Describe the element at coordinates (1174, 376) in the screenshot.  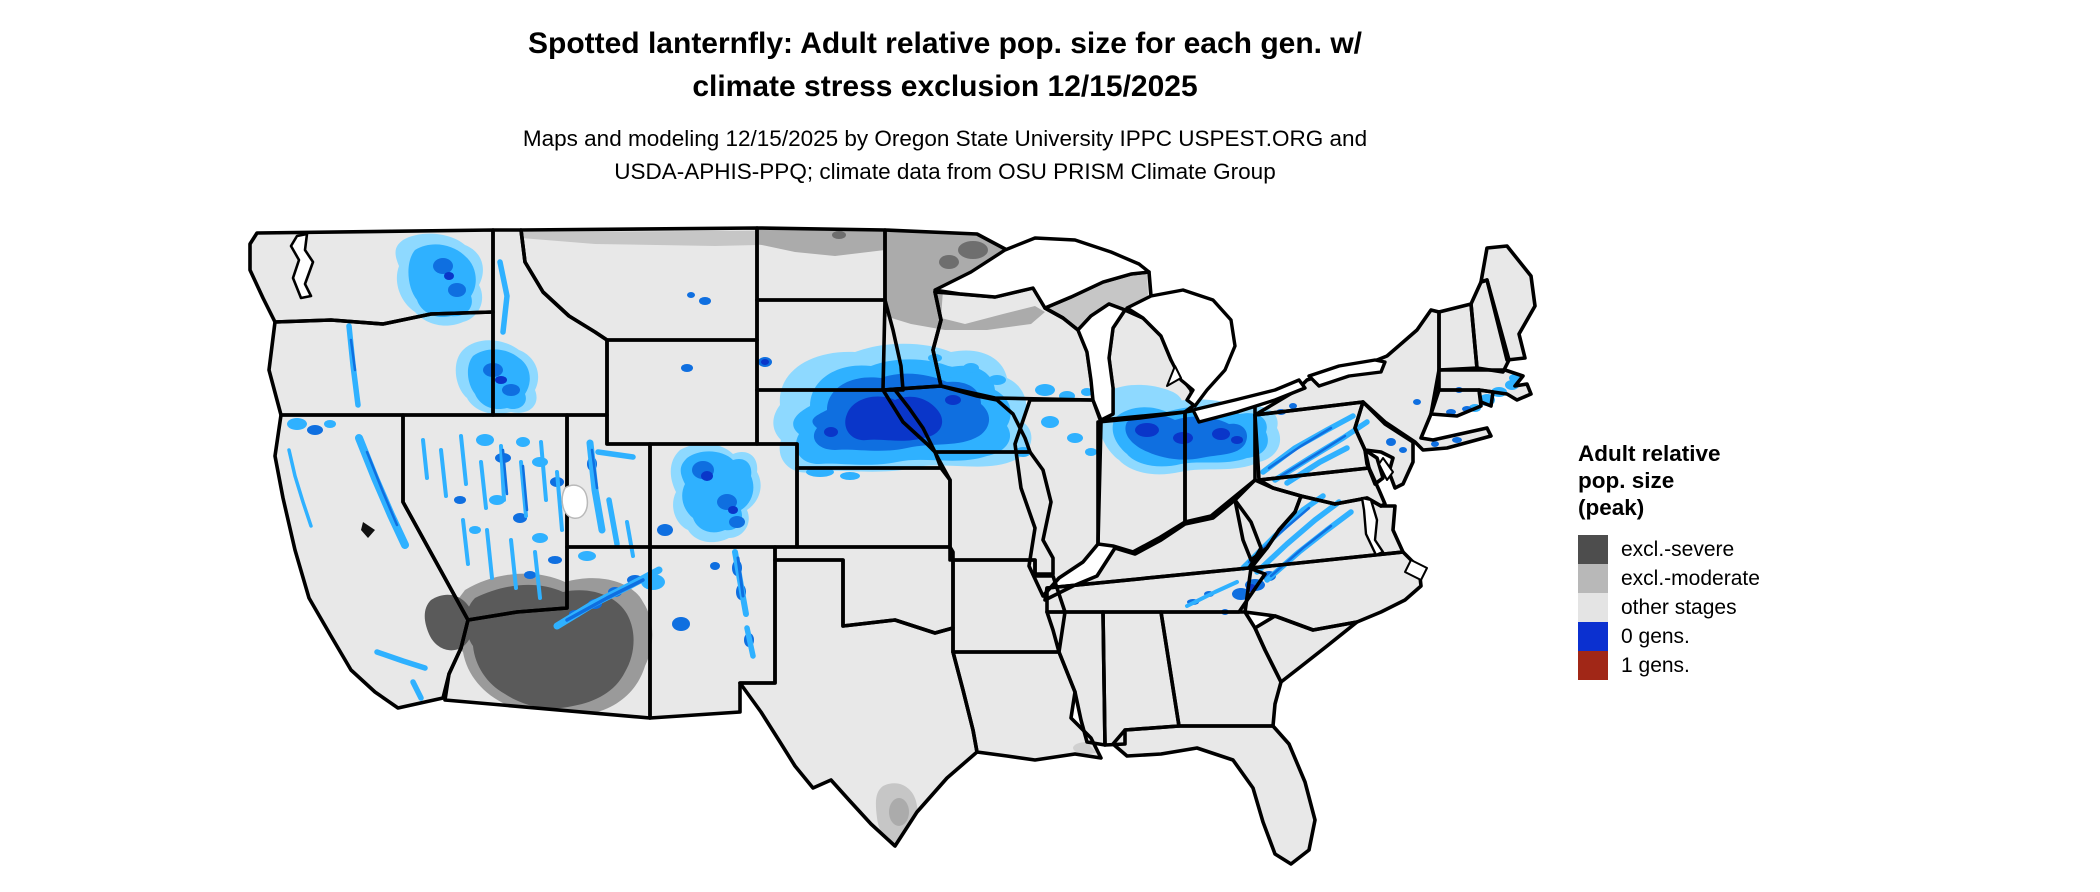
I see `saginaw-bay` at that location.